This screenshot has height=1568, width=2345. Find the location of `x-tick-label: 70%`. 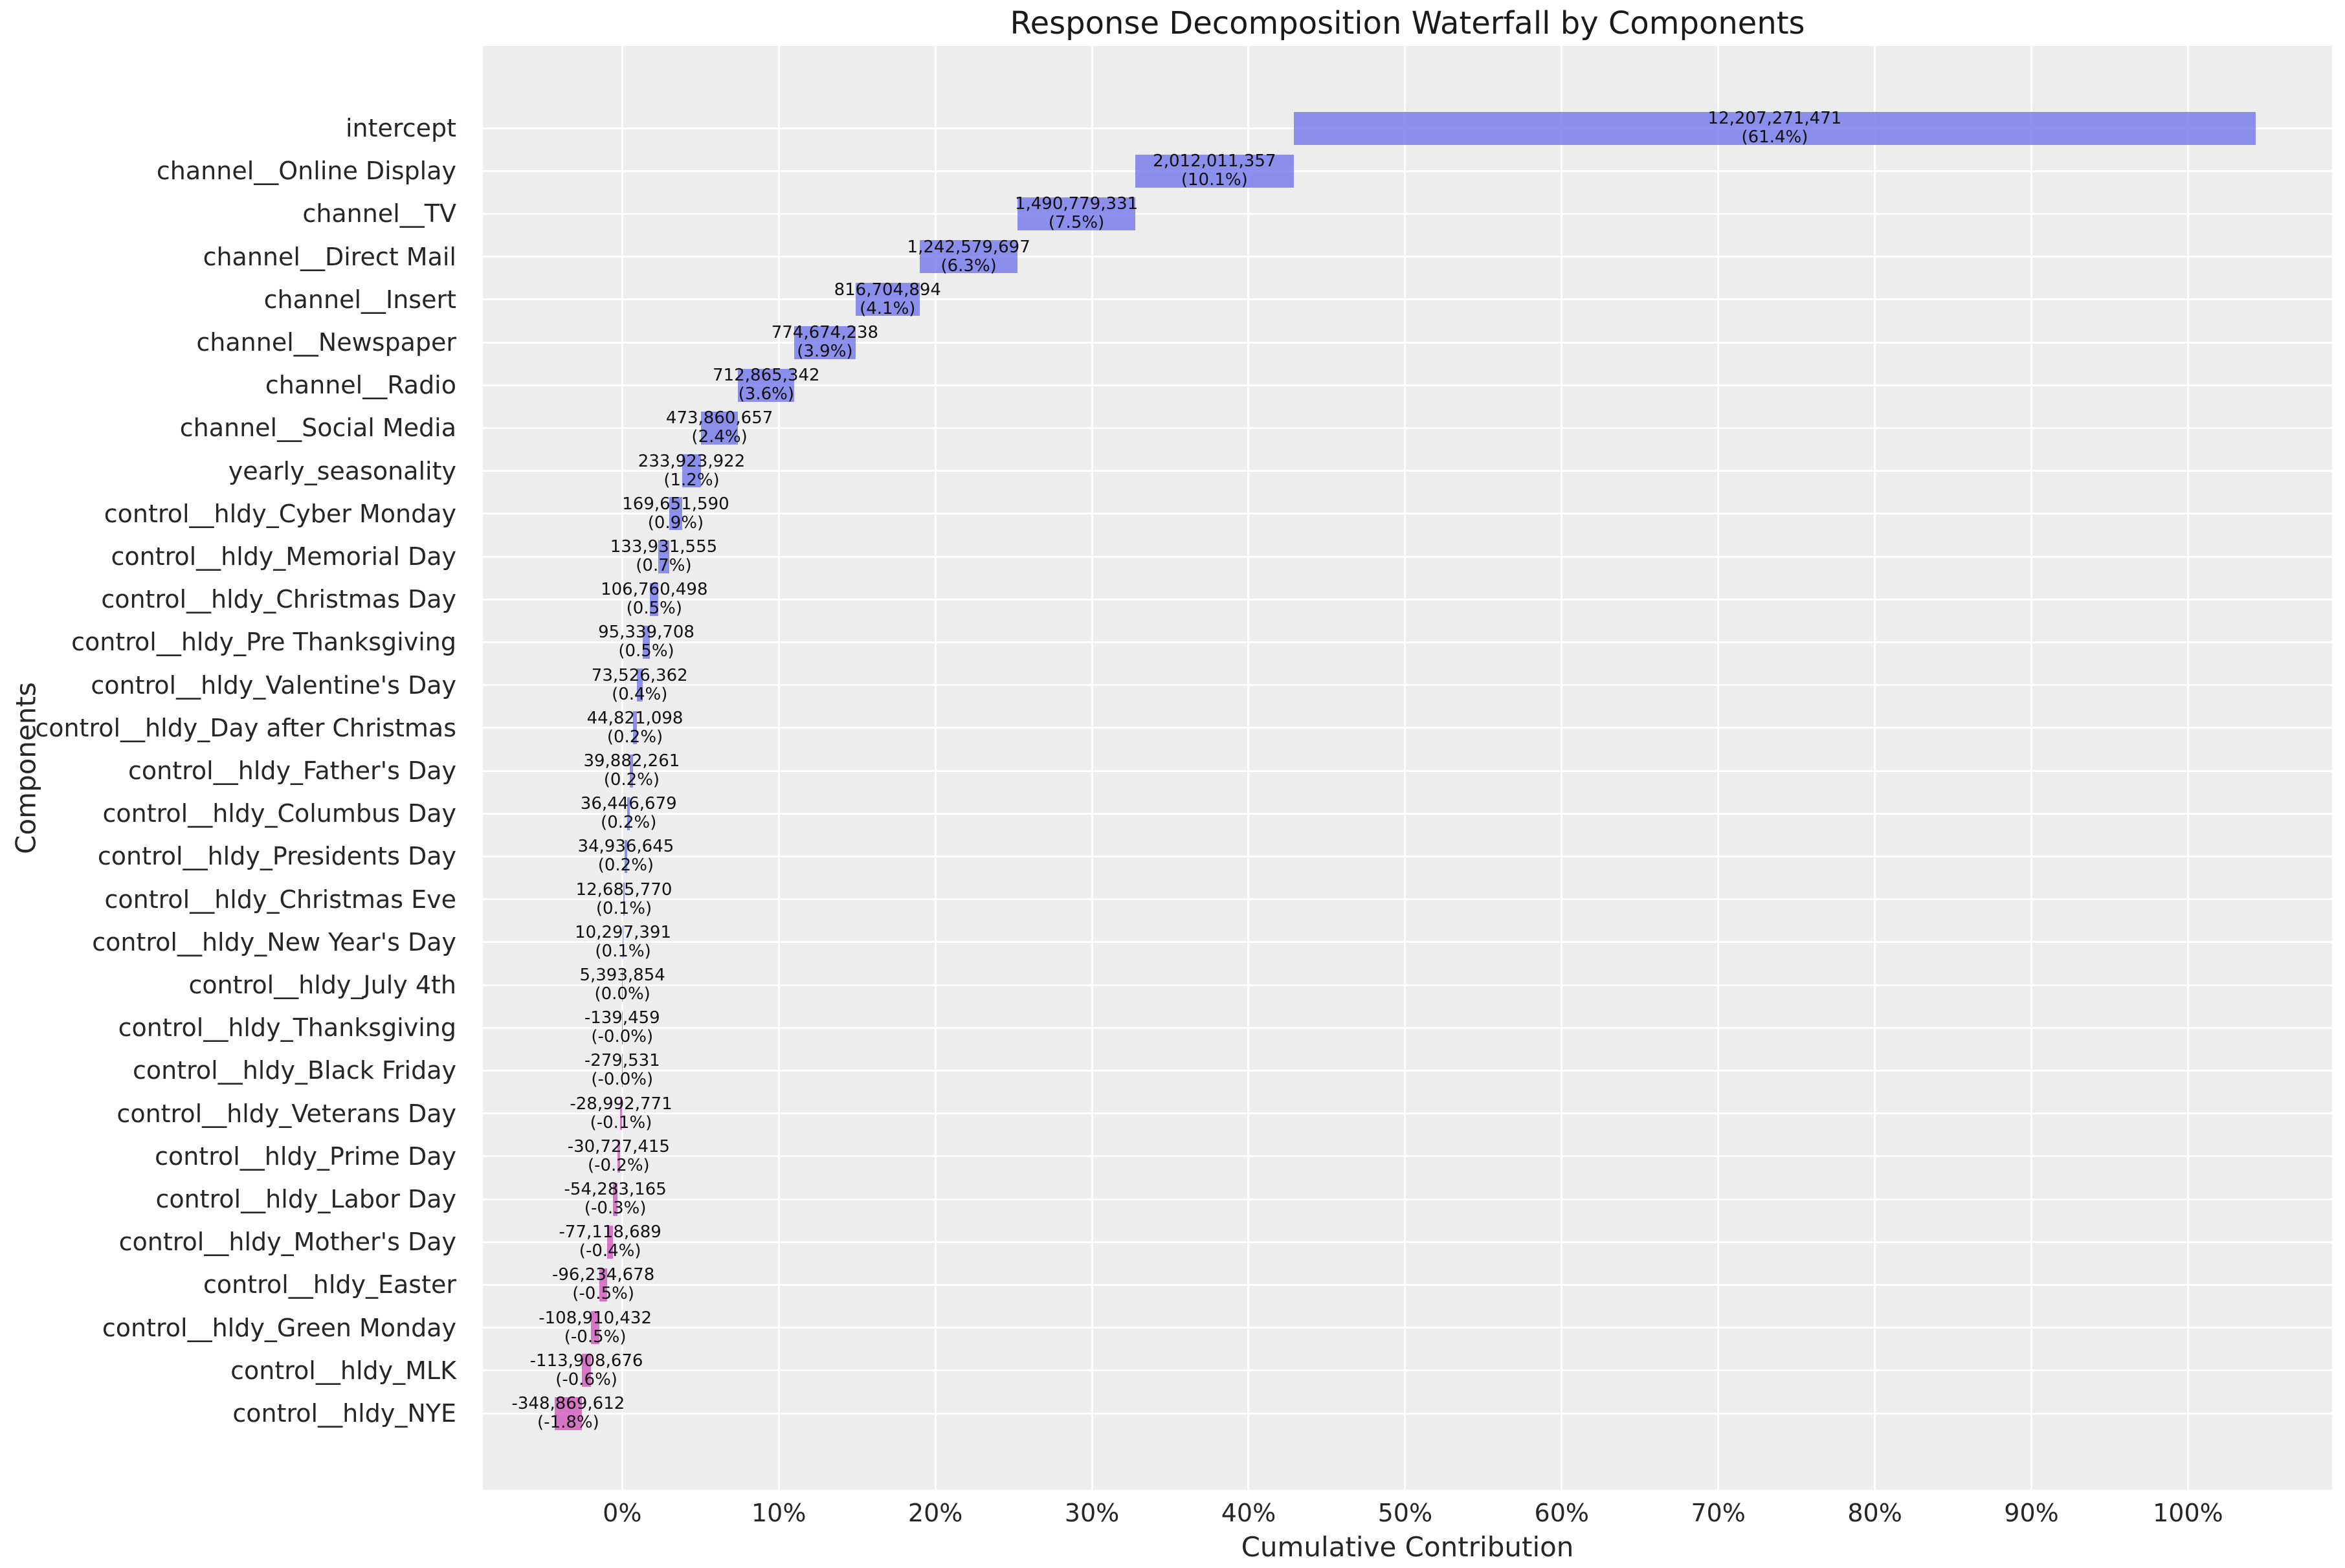

x-tick-label: 70% is located at coordinates (1719, 1513).